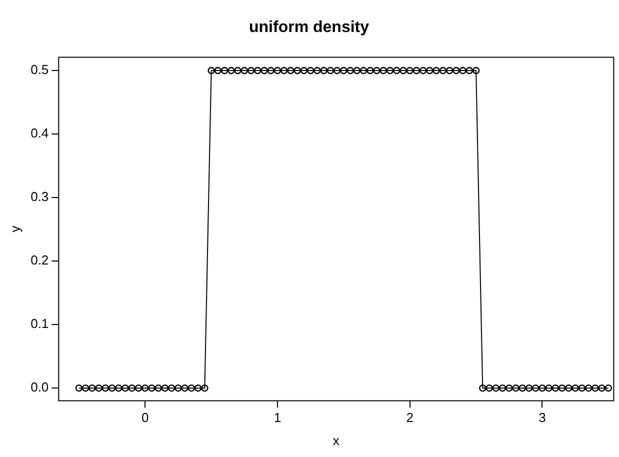 The image size is (619, 457). I want to click on x-tick-label: 0, so click(145, 418).